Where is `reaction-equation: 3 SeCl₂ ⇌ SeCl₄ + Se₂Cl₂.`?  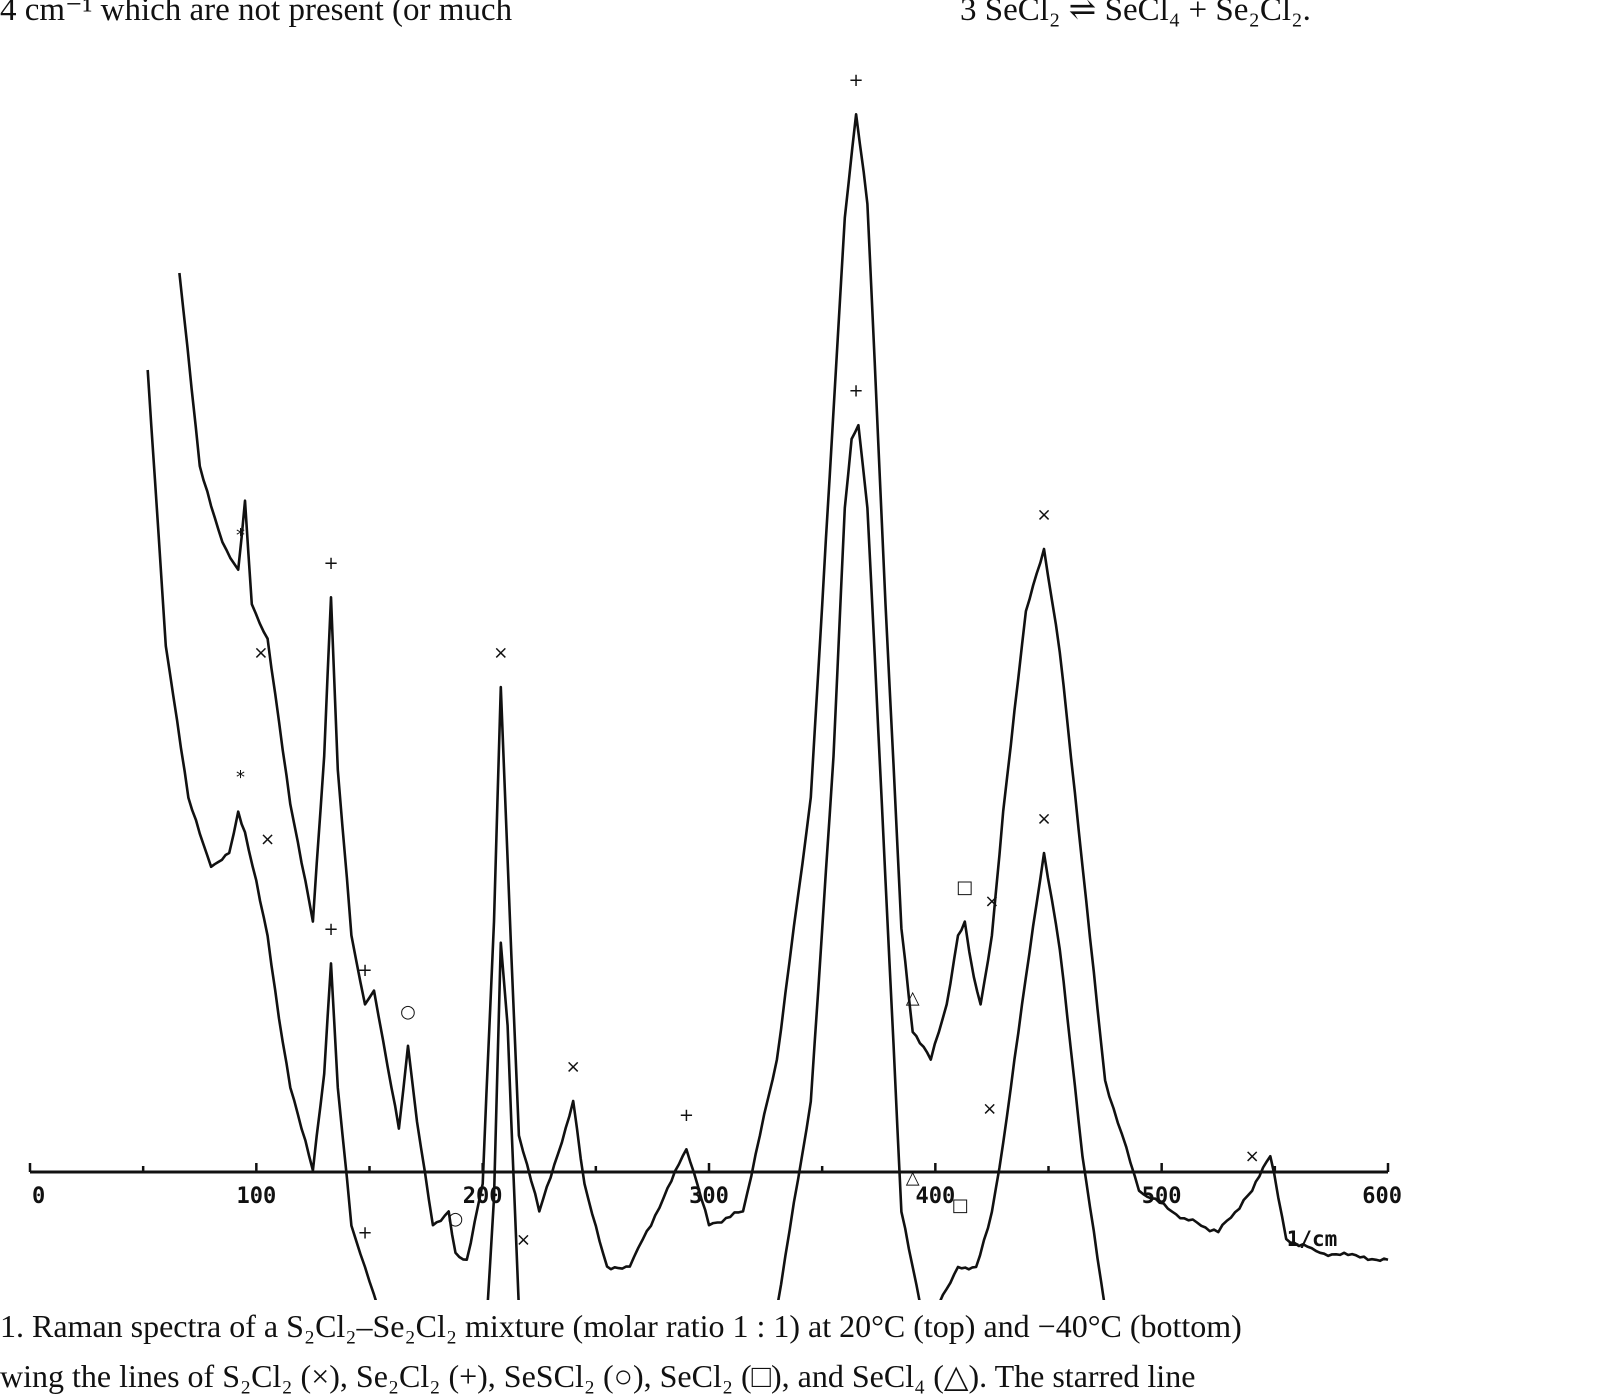
reaction-equation: 3 SeCl₂ ⇌ SeCl₄ + Se₂Cl₂. is located at coordinates (1135, 14).